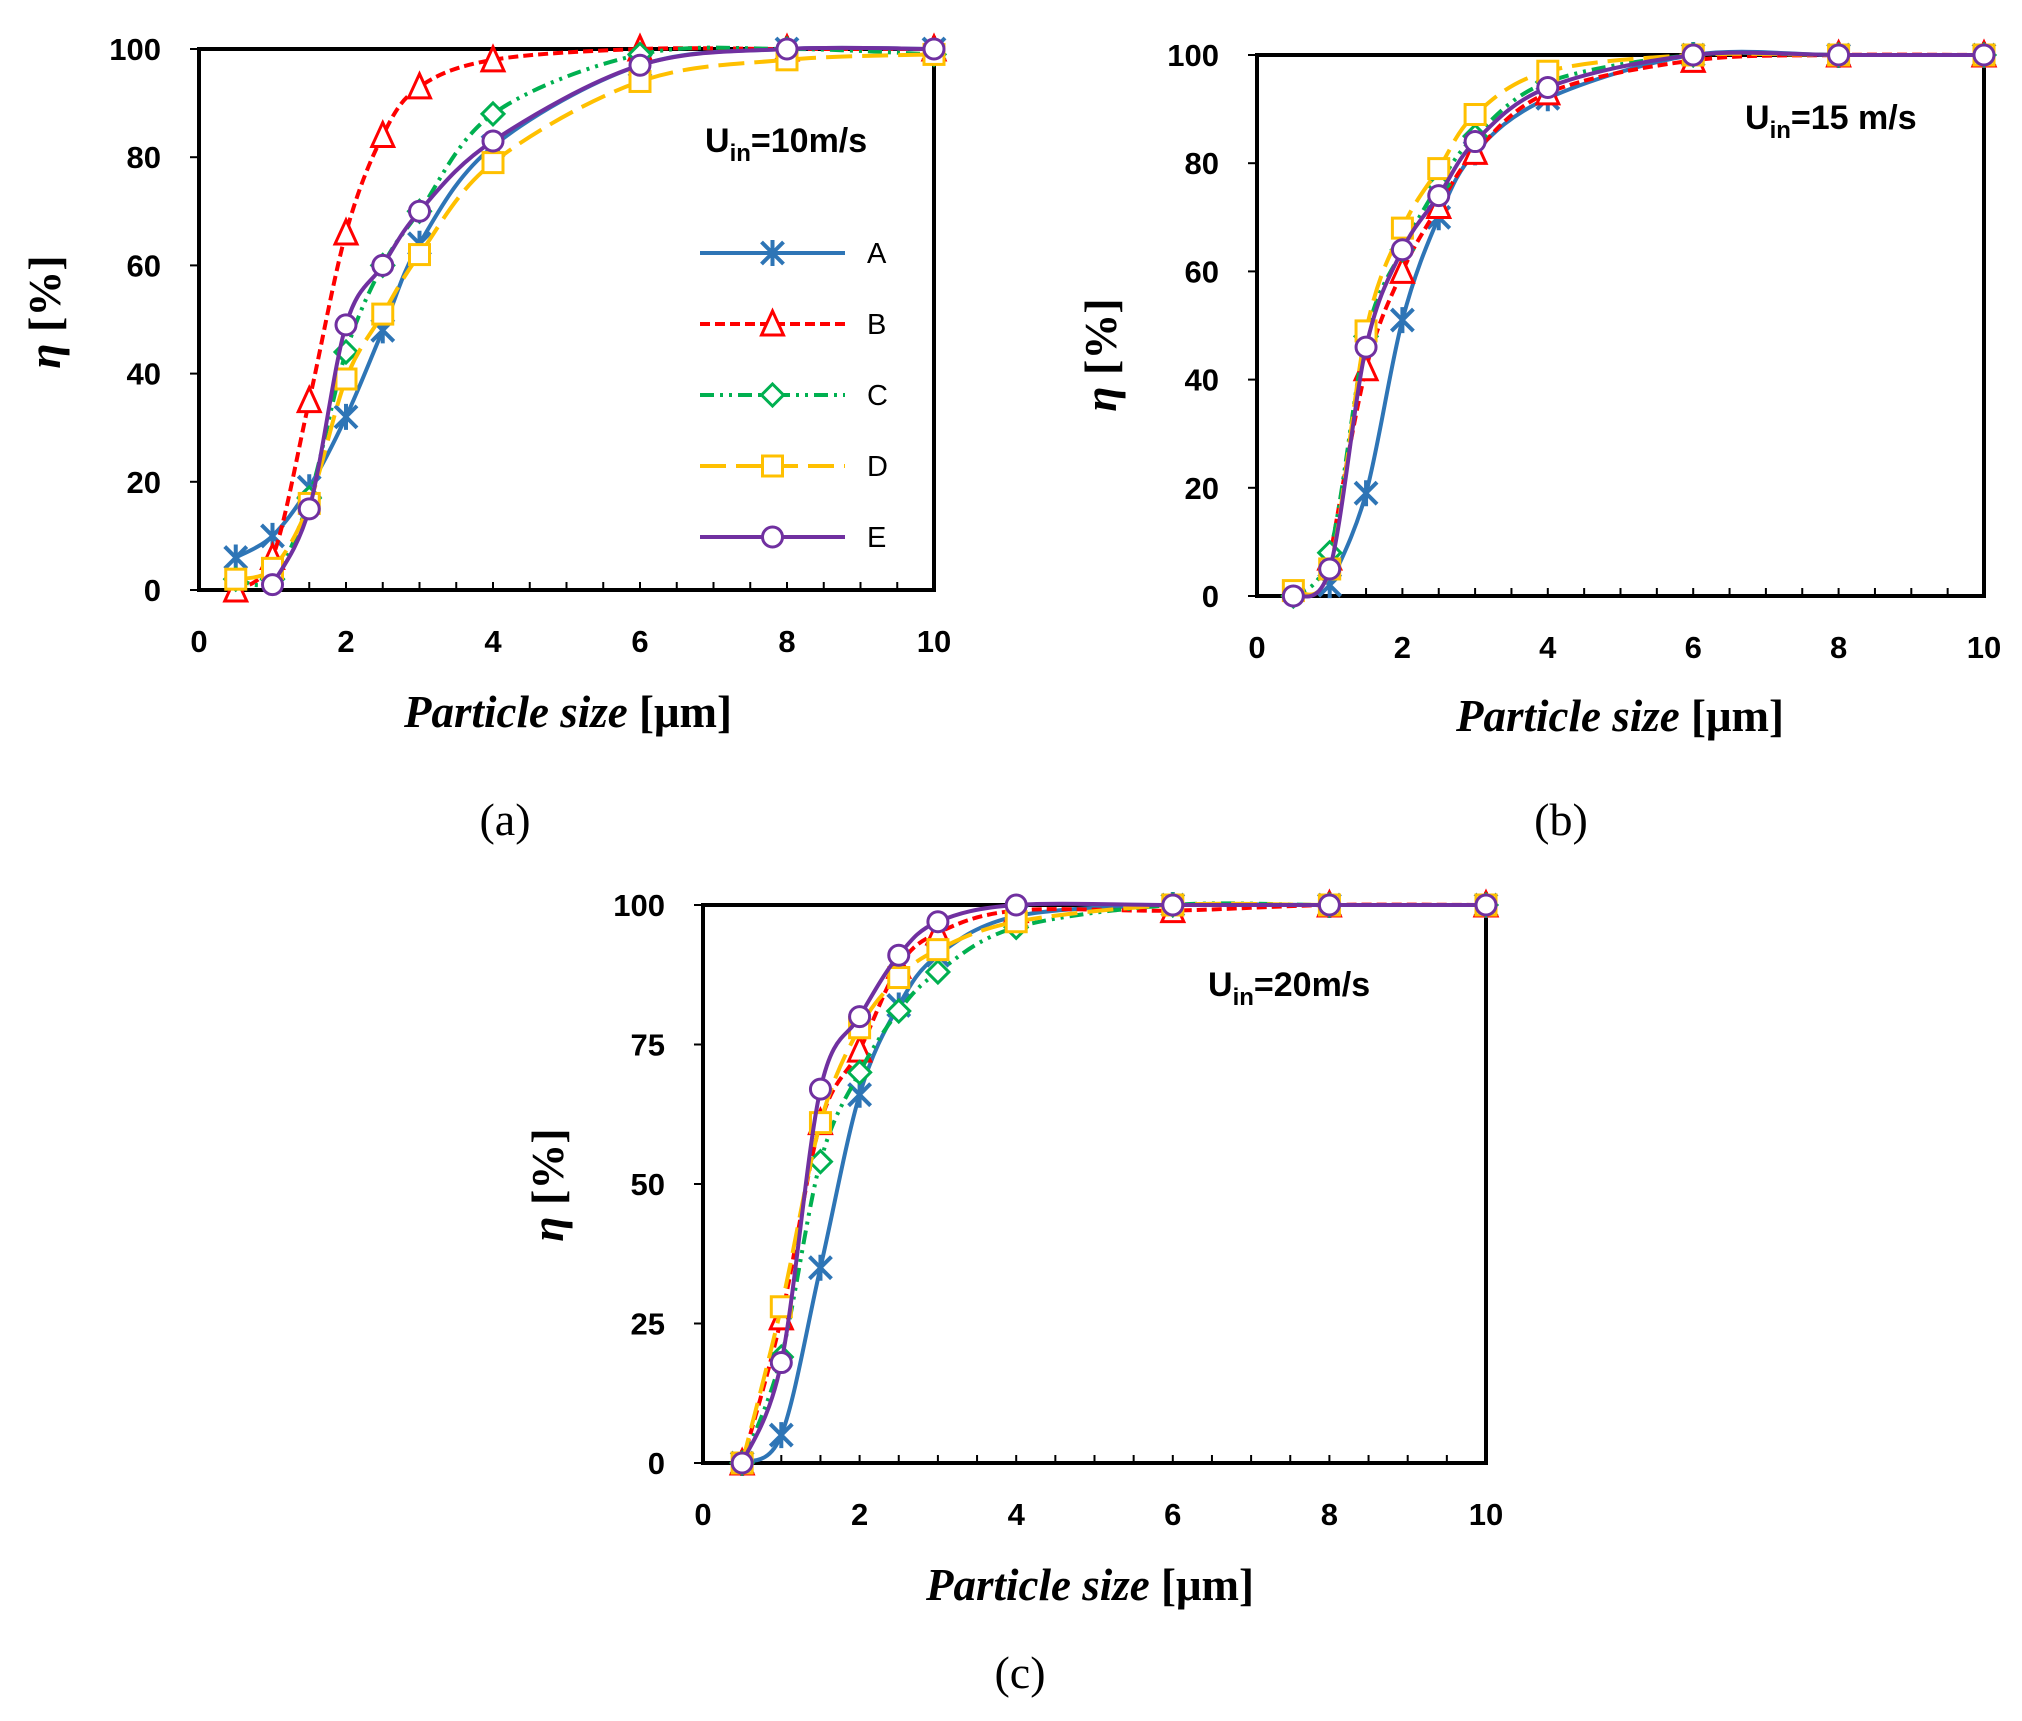 The height and width of the screenshot is (1721, 2022). Describe the element at coordinates (1561, 819) in the screenshot. I see `panel-label: (b)` at that location.